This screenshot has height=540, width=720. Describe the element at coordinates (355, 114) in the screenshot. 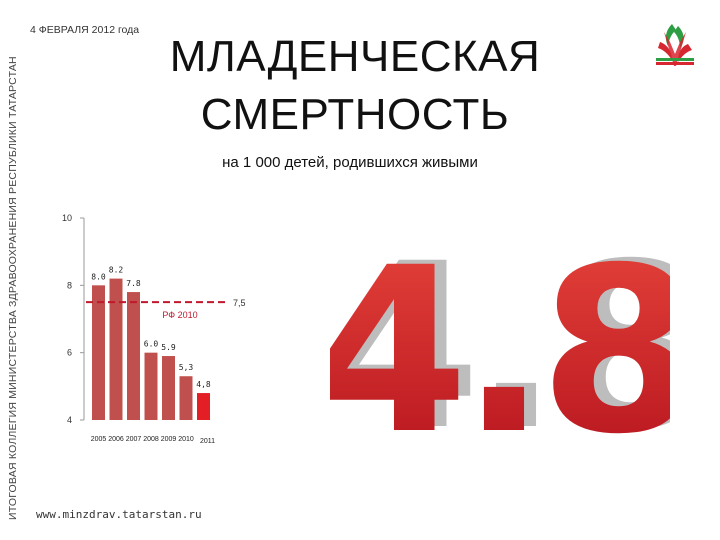

I see `title-line-2: СМЕРТНОСТЬ` at that location.